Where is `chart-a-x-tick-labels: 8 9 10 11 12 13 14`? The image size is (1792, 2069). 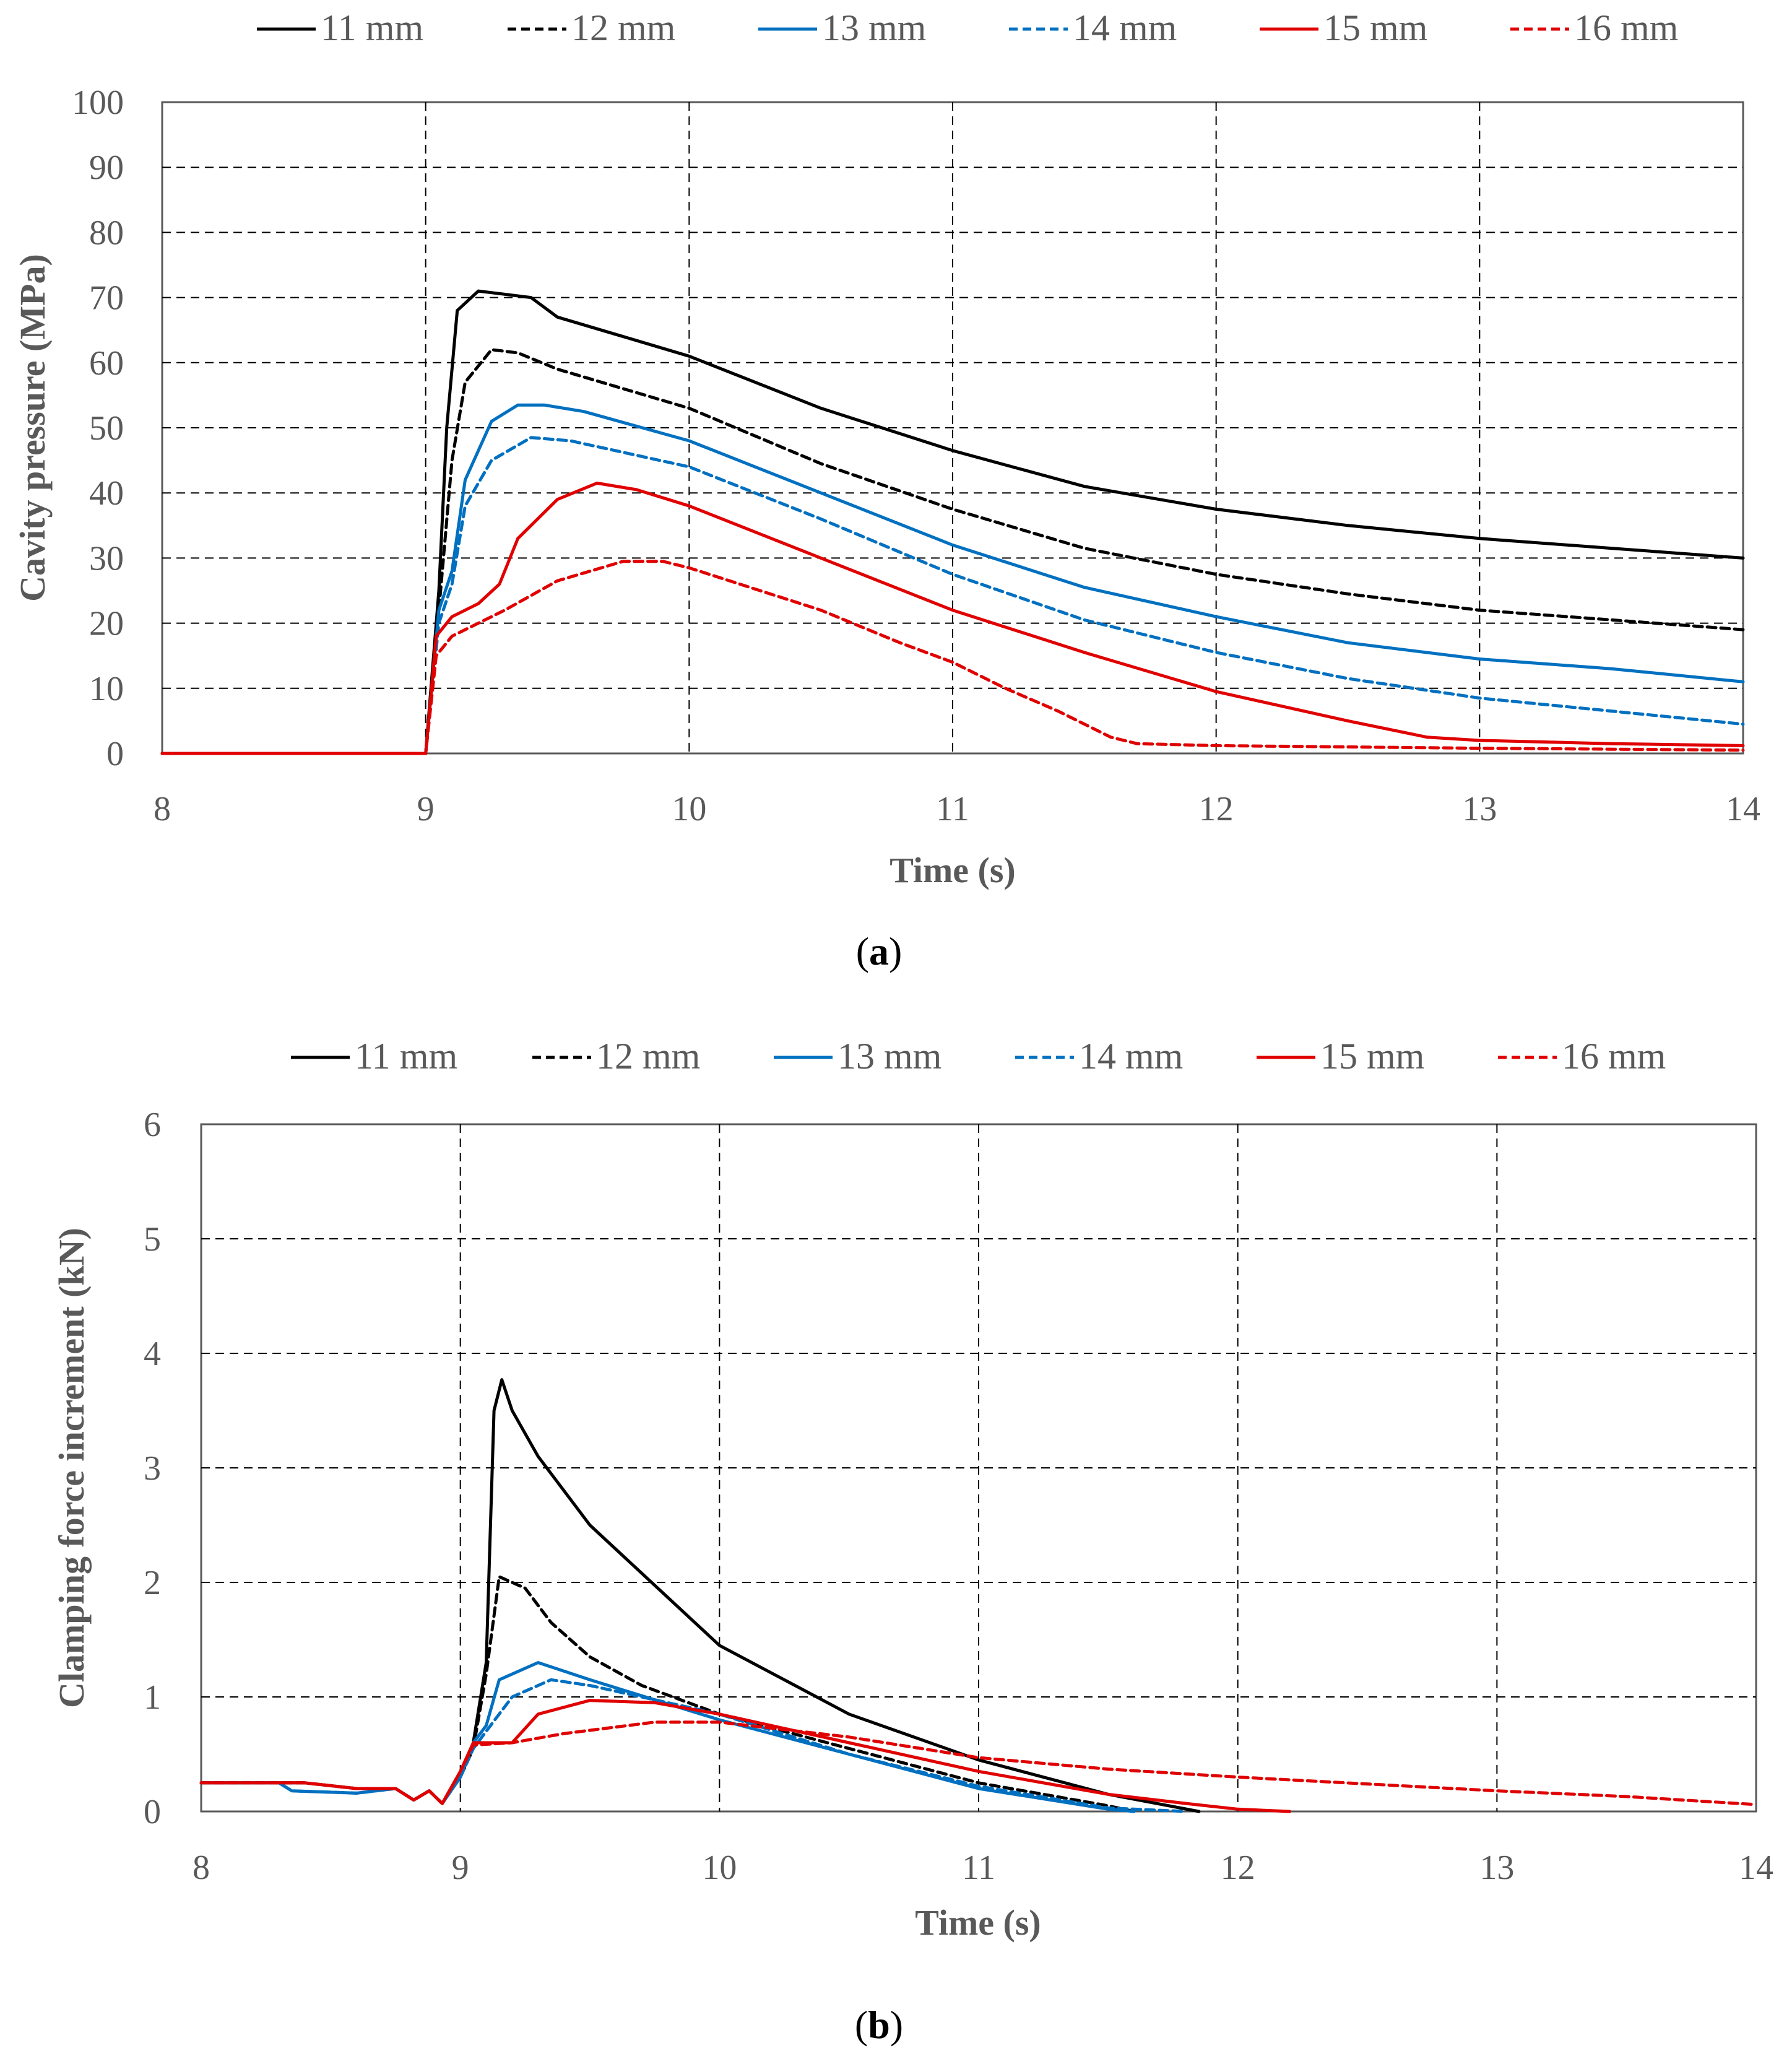
chart-a-x-tick-labels: 8 9 10 11 12 13 14 is located at coordinates (957, 809).